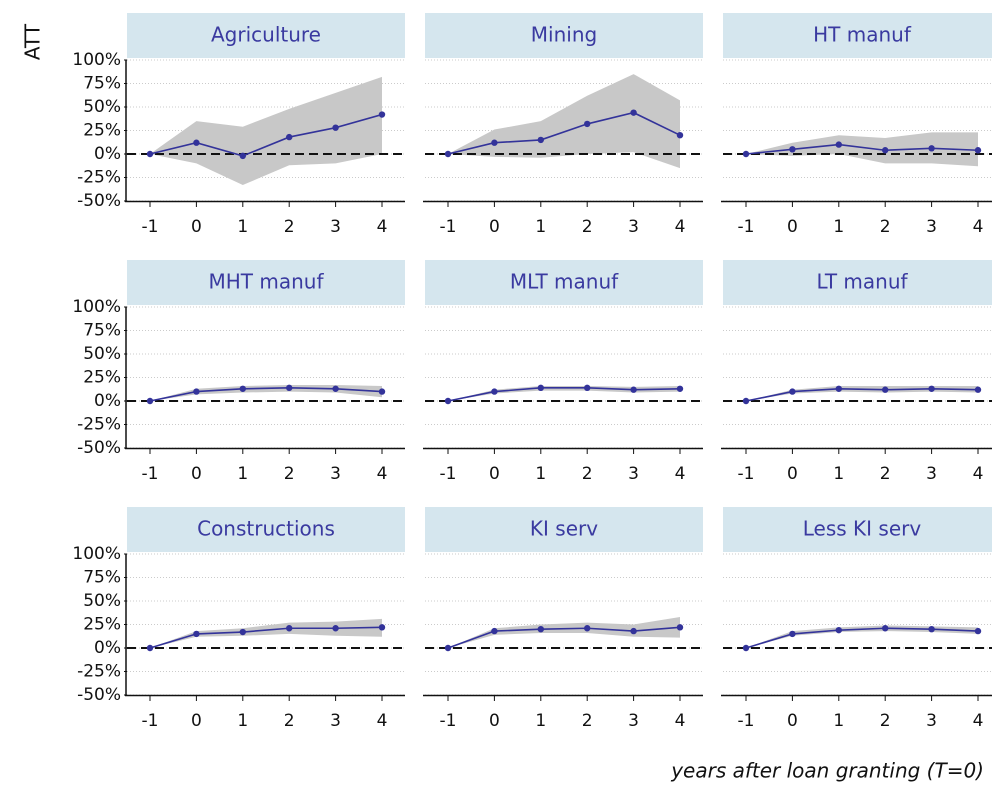  I want to click on y-axis-label: ATT, so click(33, 41).